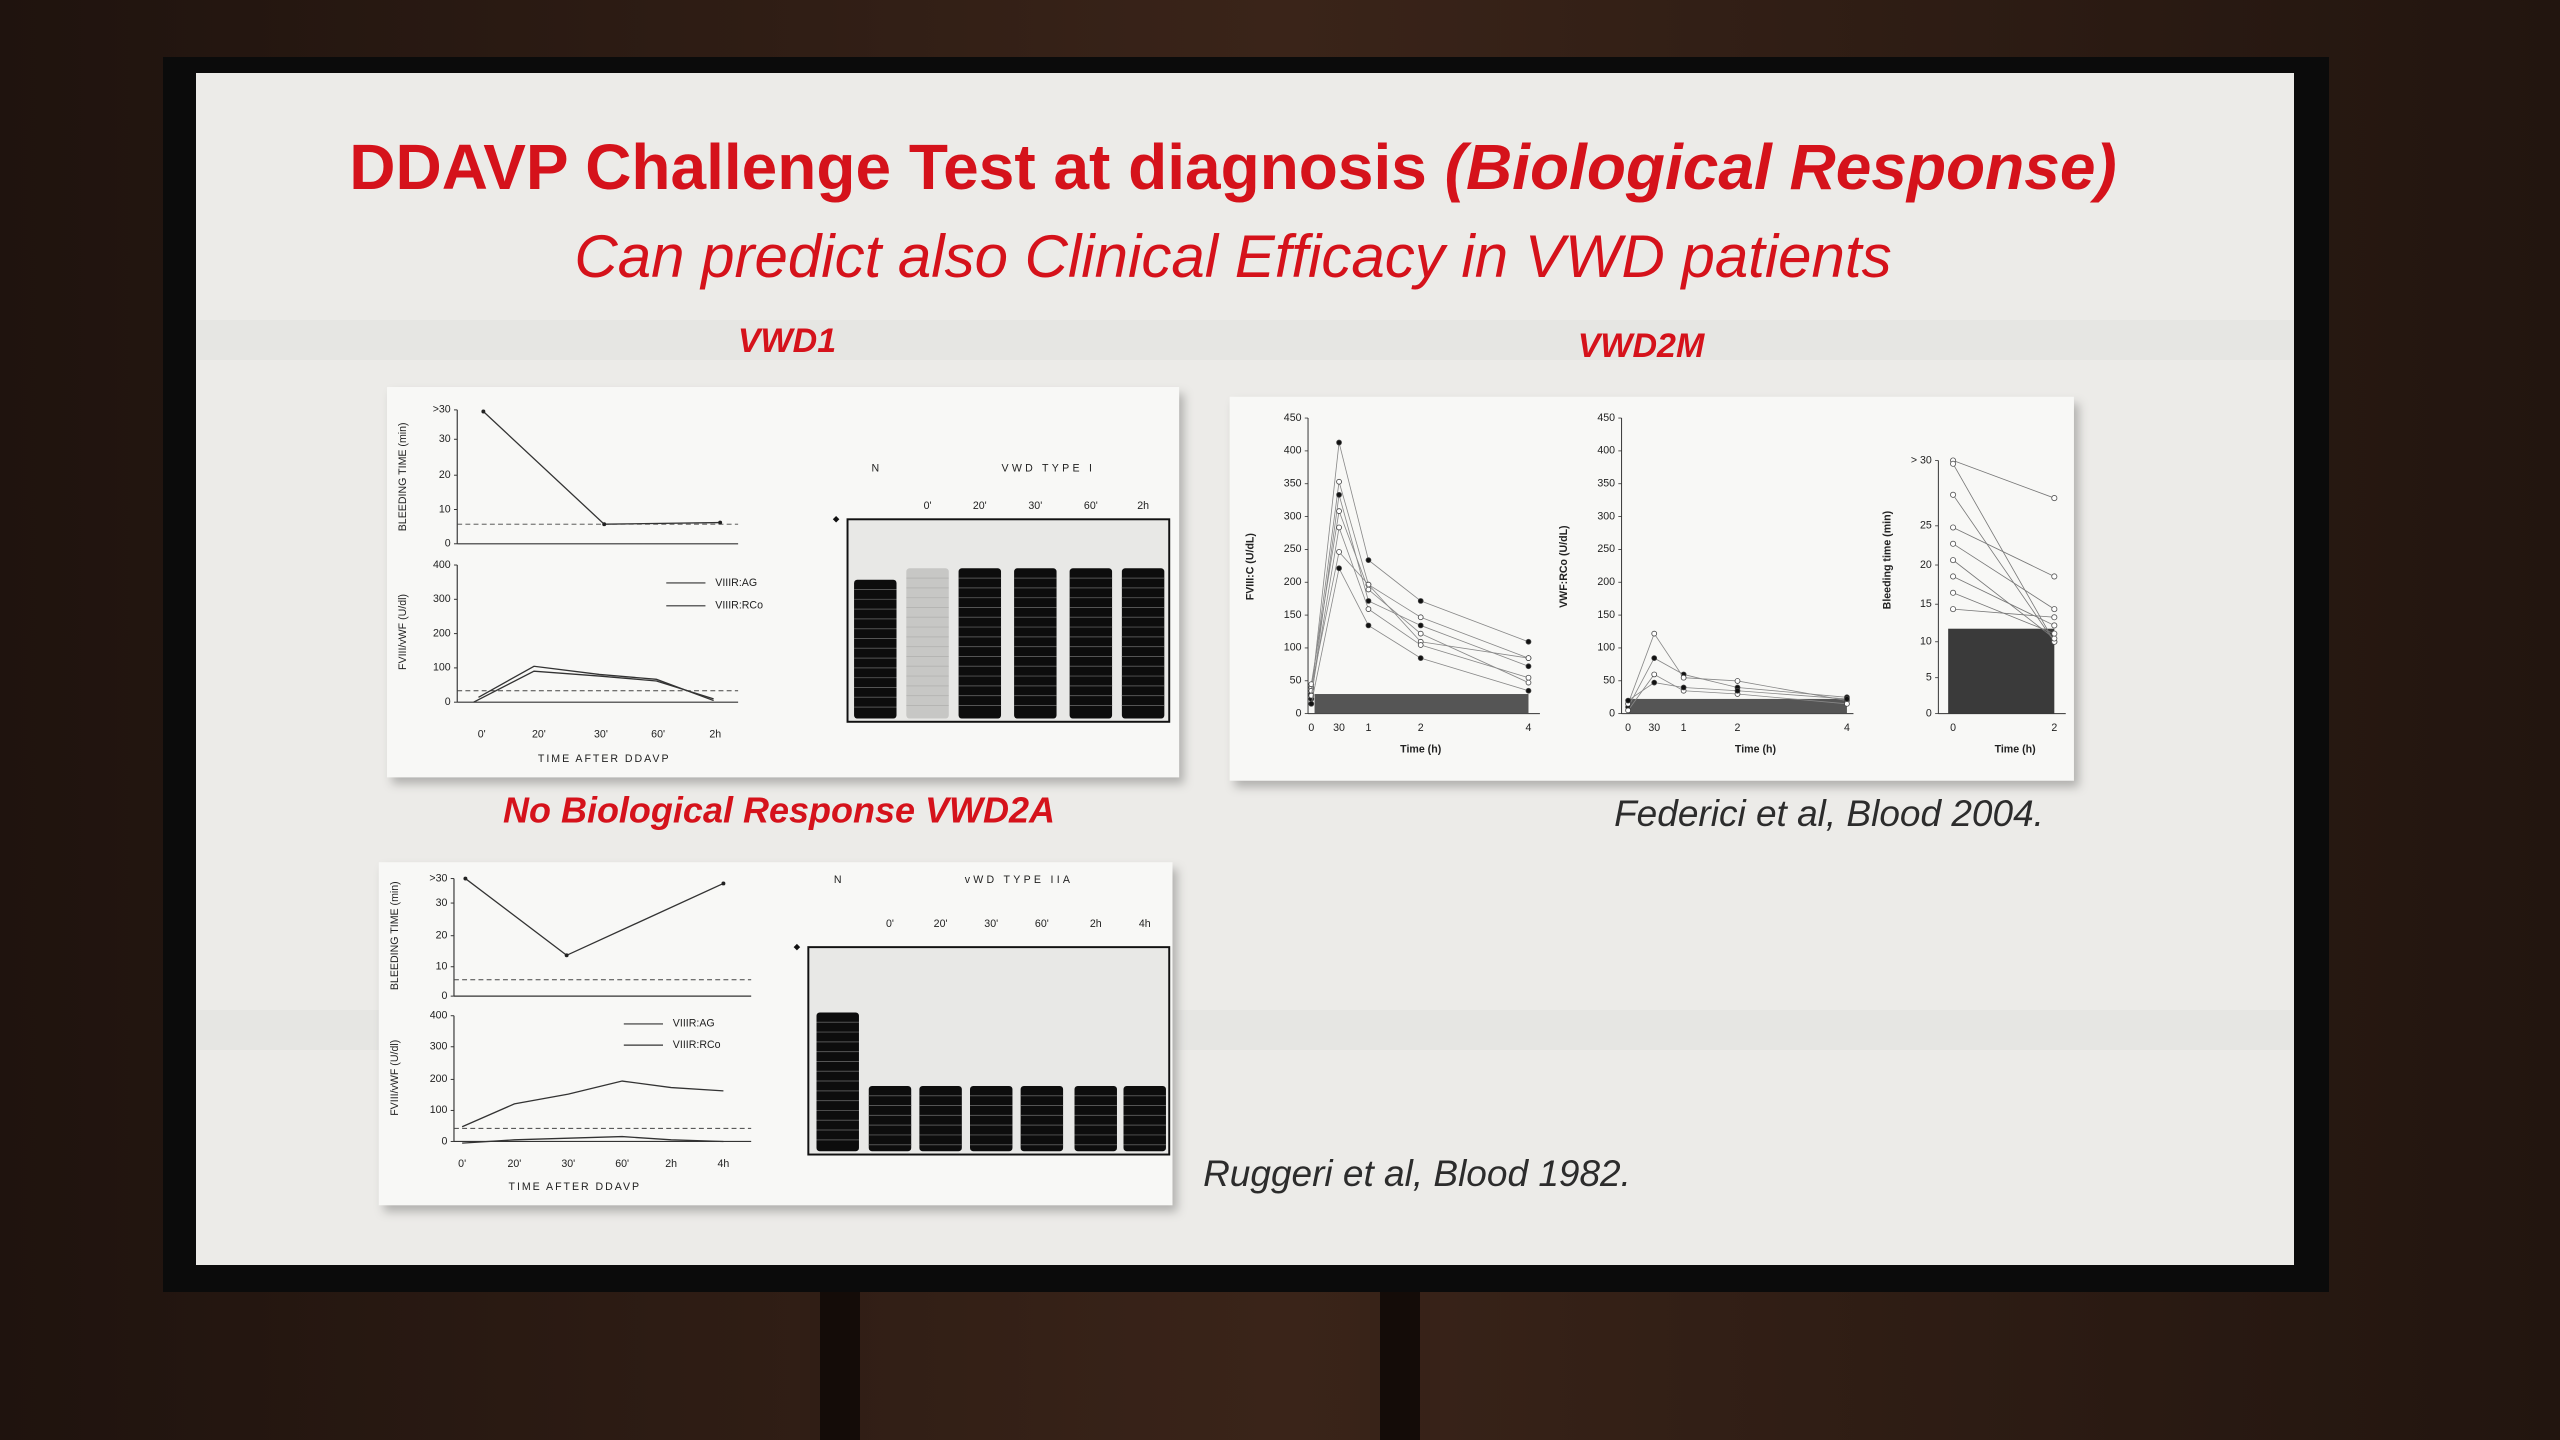  I want to click on y-tick-label: 15, so click(1926, 604).